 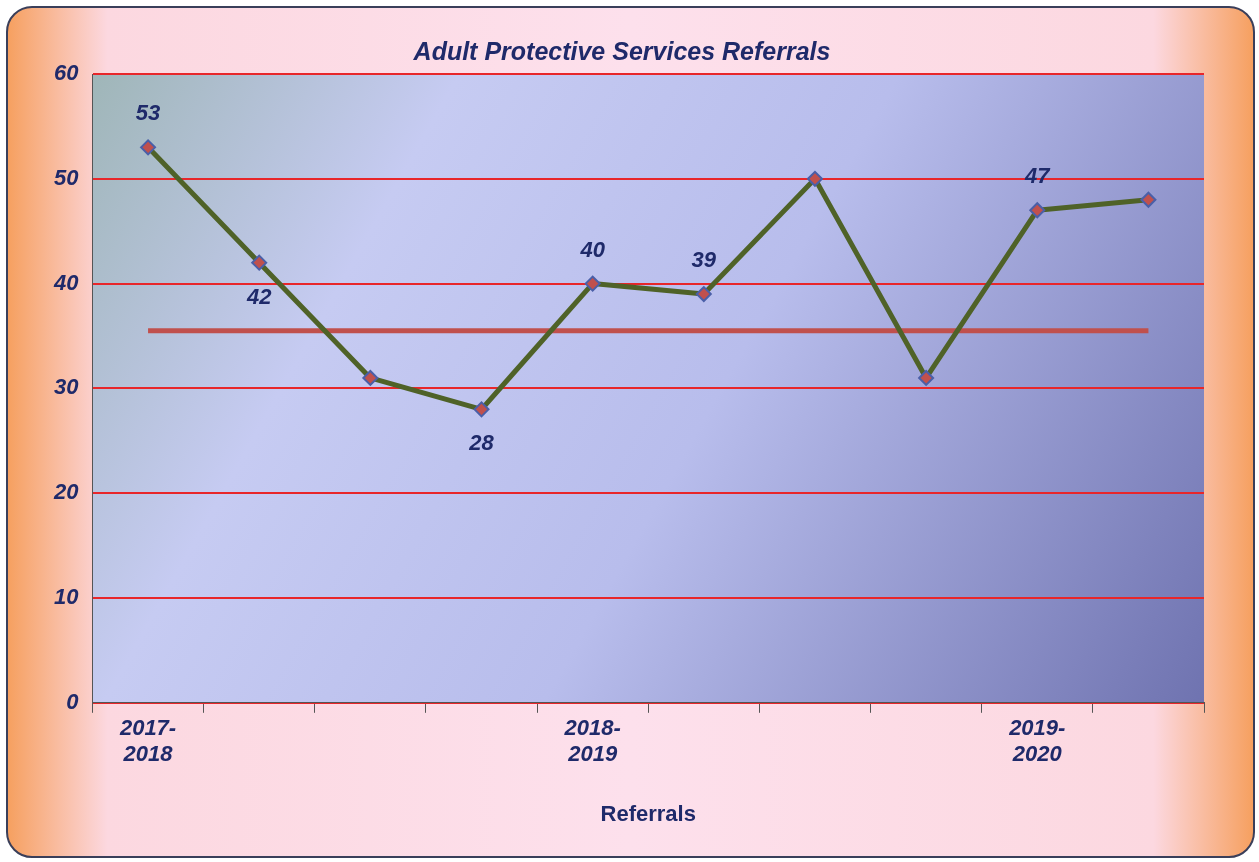 I want to click on y-tick-label: 20, so click(x=66, y=492).